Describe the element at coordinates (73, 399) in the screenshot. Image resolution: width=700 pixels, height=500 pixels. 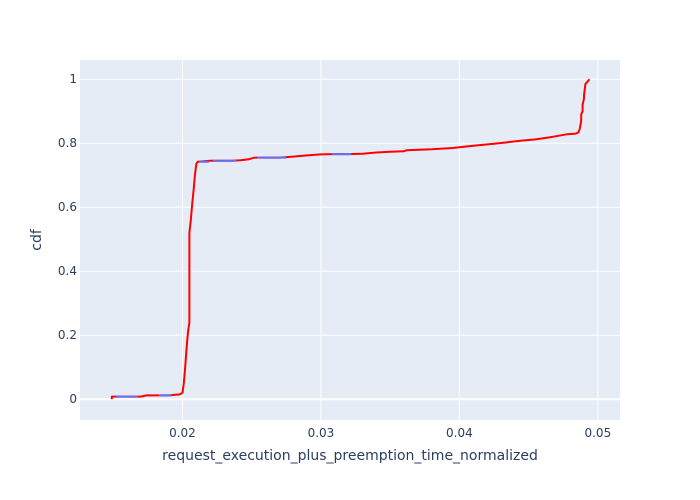
I see `y-tick-label: 0` at that location.